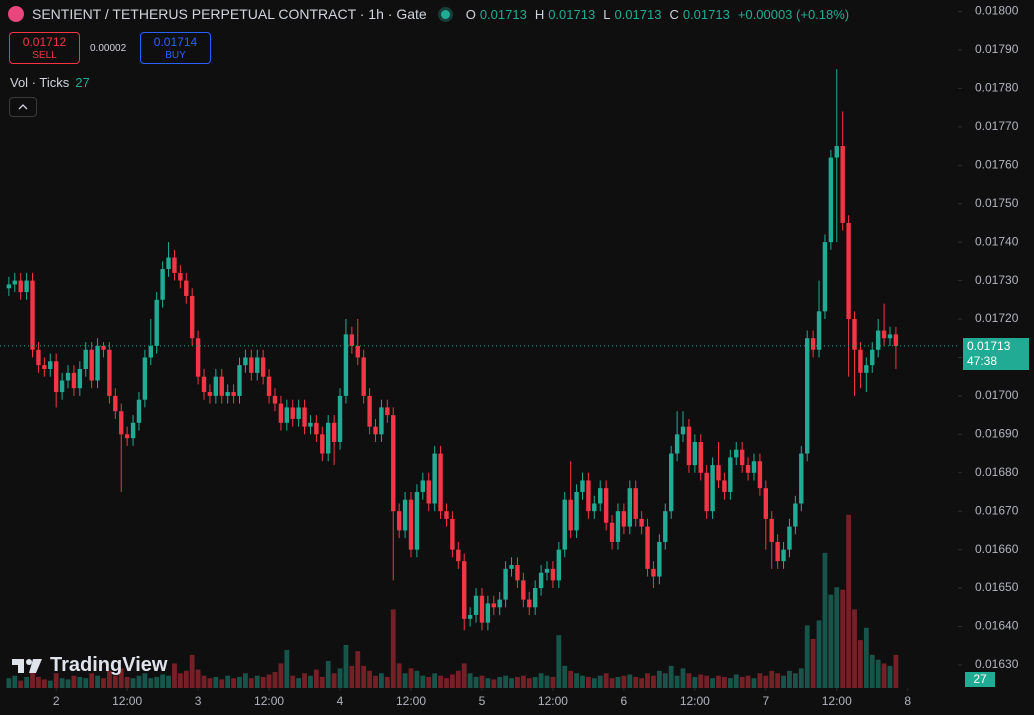 The height and width of the screenshot is (715, 1034). I want to click on y-tick-label: 0.01730, so click(997, 280).